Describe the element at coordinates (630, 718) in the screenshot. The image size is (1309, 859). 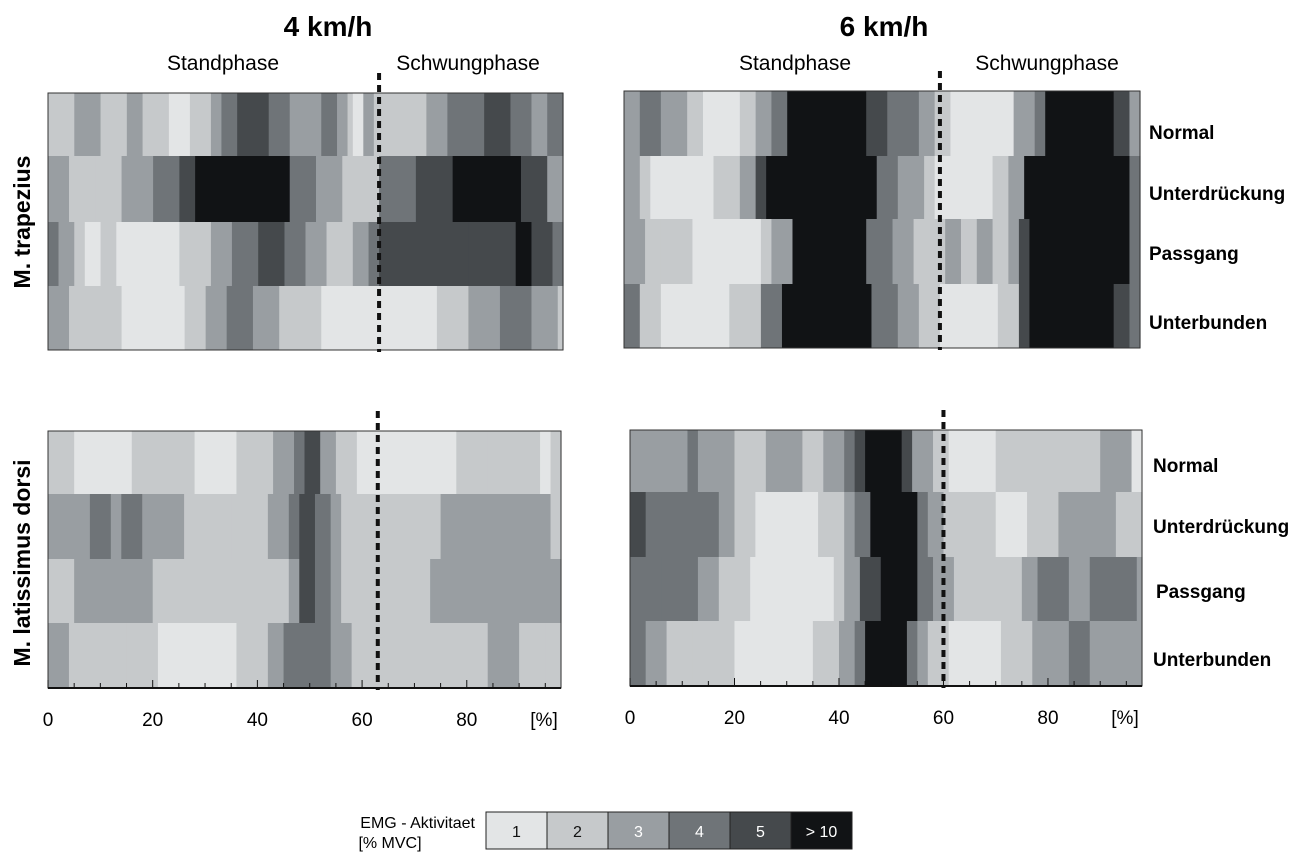
I see `x-tick-label: 0` at that location.